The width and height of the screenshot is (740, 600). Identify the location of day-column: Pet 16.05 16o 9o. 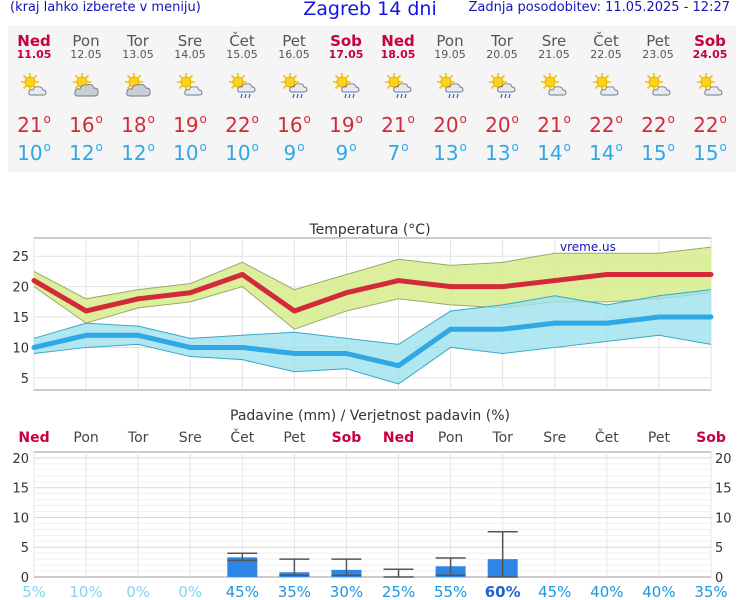
(294, 99).